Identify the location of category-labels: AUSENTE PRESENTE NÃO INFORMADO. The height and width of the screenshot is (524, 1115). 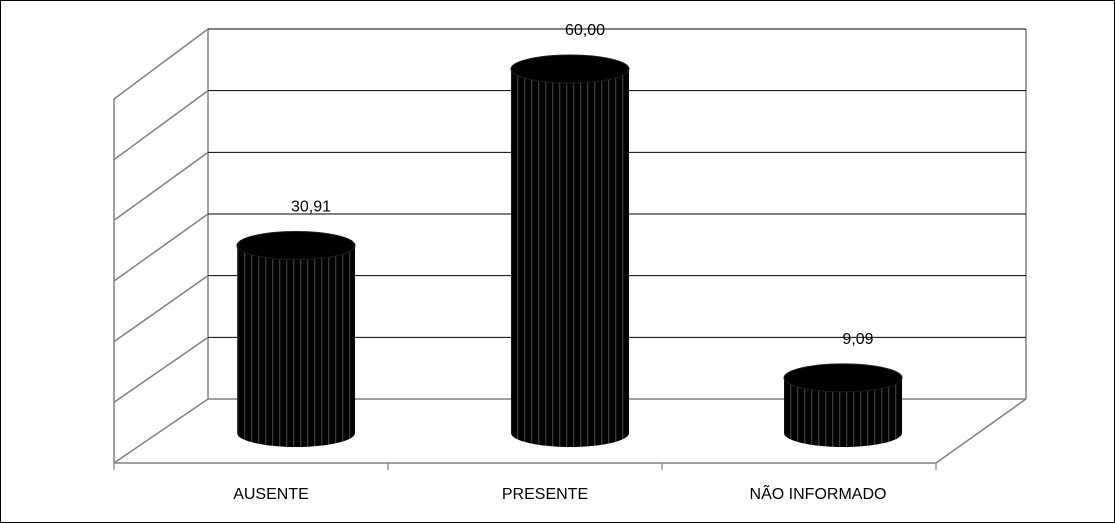
(559, 493).